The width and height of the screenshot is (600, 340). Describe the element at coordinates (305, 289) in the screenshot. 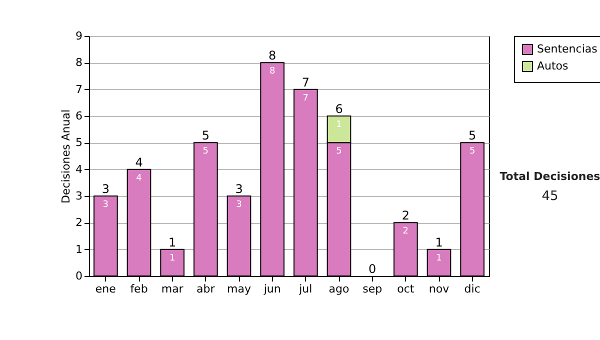

I see `x-tick-label: jul` at that location.